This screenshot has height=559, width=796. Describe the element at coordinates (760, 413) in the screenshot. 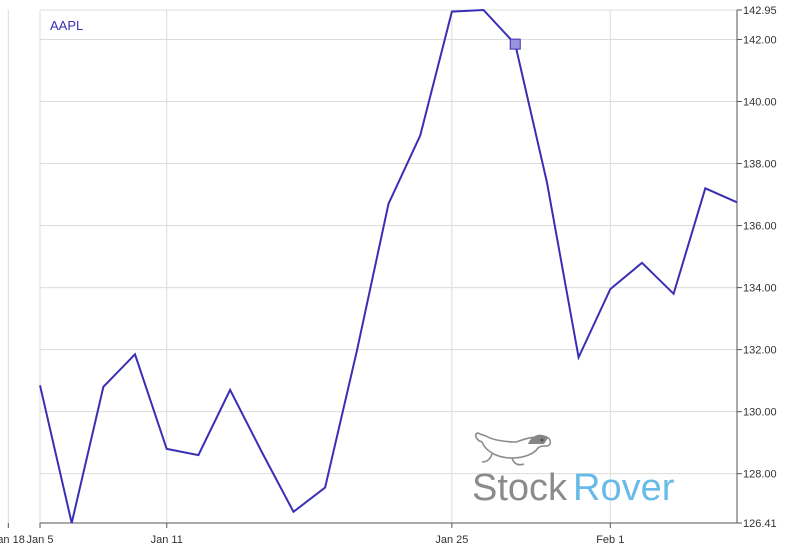

I see `y-tick-label: 130.00` at that location.